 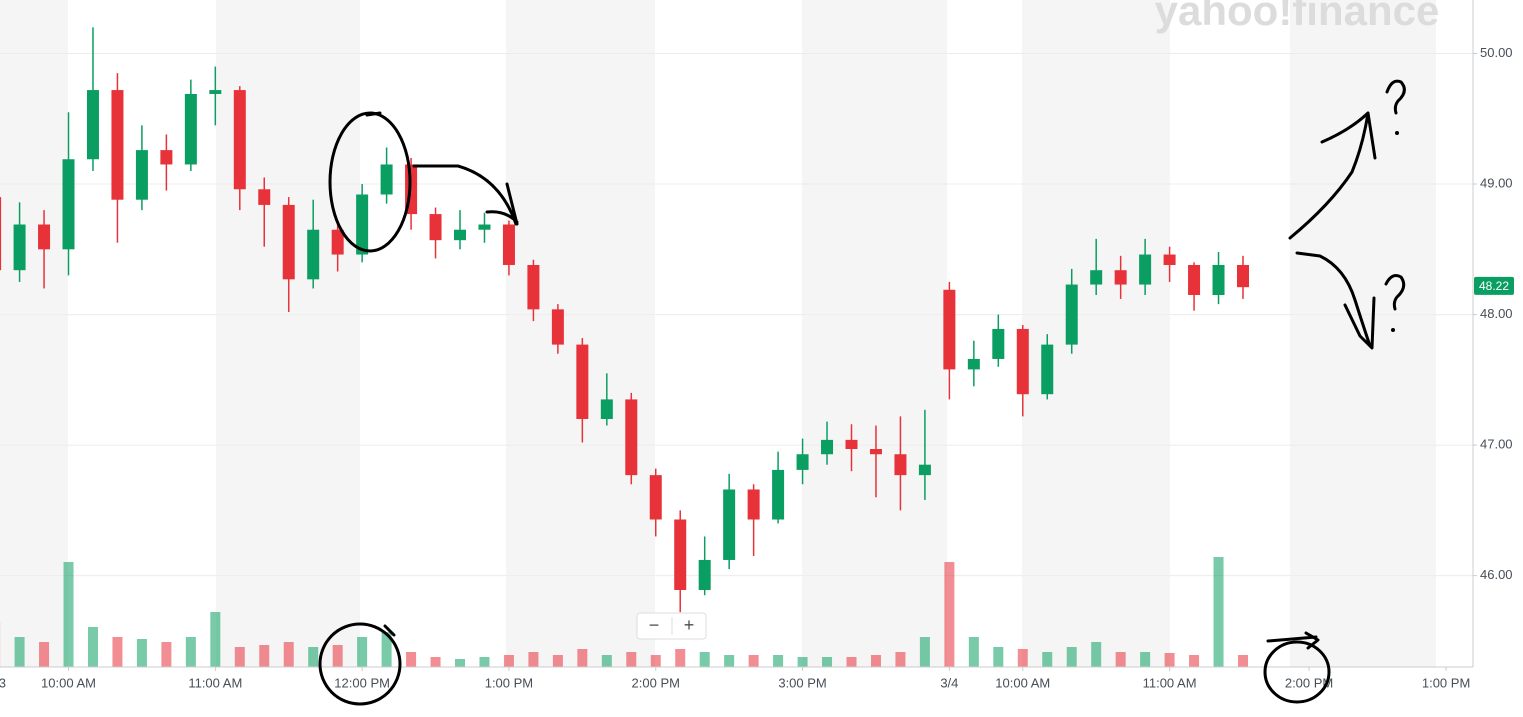 What do you see at coordinates (1494, 286) in the screenshot?
I see `last-price-label: 48.22` at bounding box center [1494, 286].